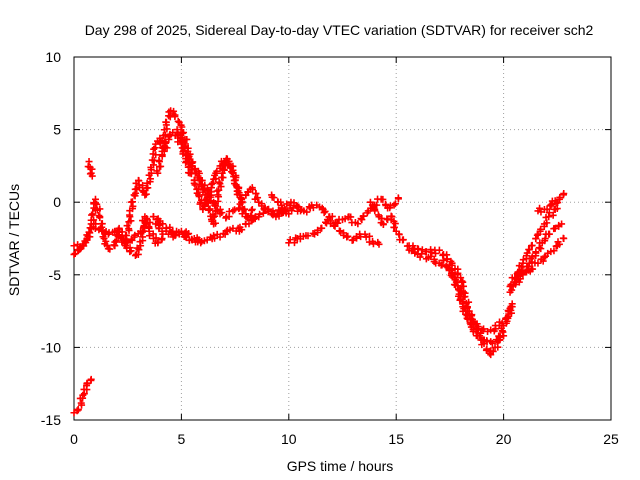 The width and height of the screenshot is (640, 480). Describe the element at coordinates (207, 230) in the screenshot. I see `series-track-H` at that location.